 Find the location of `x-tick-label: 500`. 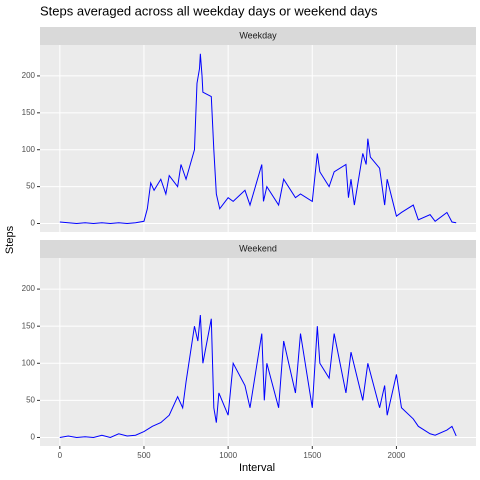

x-tick-label: 500 is located at coordinates (144, 455).